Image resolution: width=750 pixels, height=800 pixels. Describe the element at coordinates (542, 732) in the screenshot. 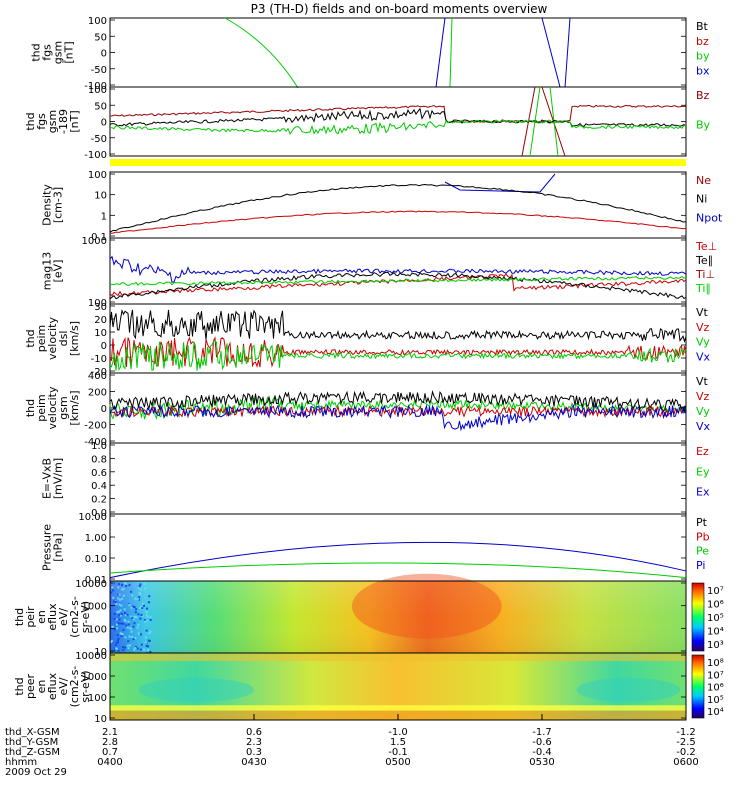

I see `x-axis-value: -1.7` at that location.